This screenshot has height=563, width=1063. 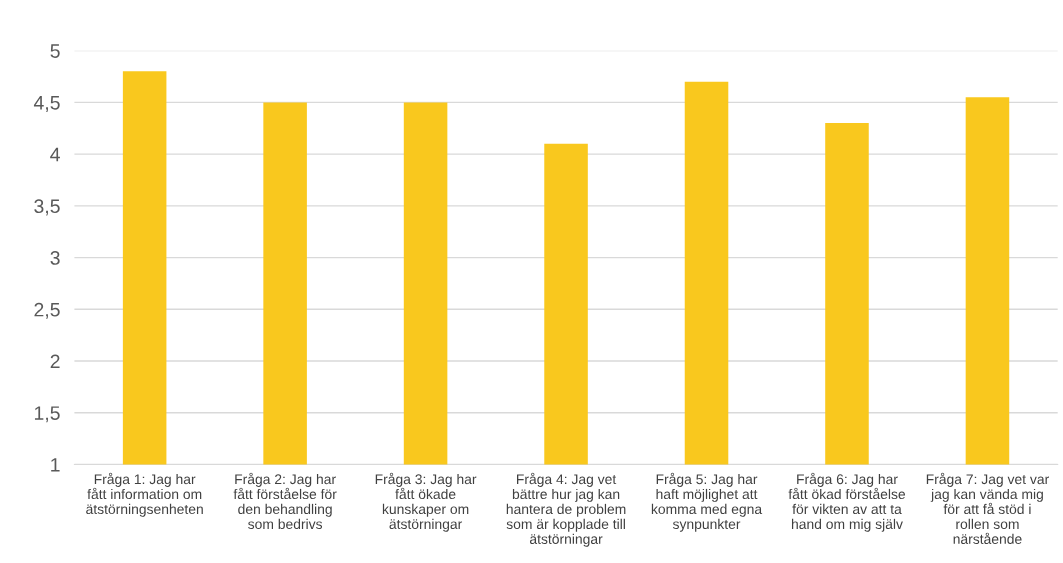 What do you see at coordinates (285, 501) in the screenshot?
I see `x-tick-label: Fråga 2: Jag har fått förståelse för den behandling som bedrivs` at bounding box center [285, 501].